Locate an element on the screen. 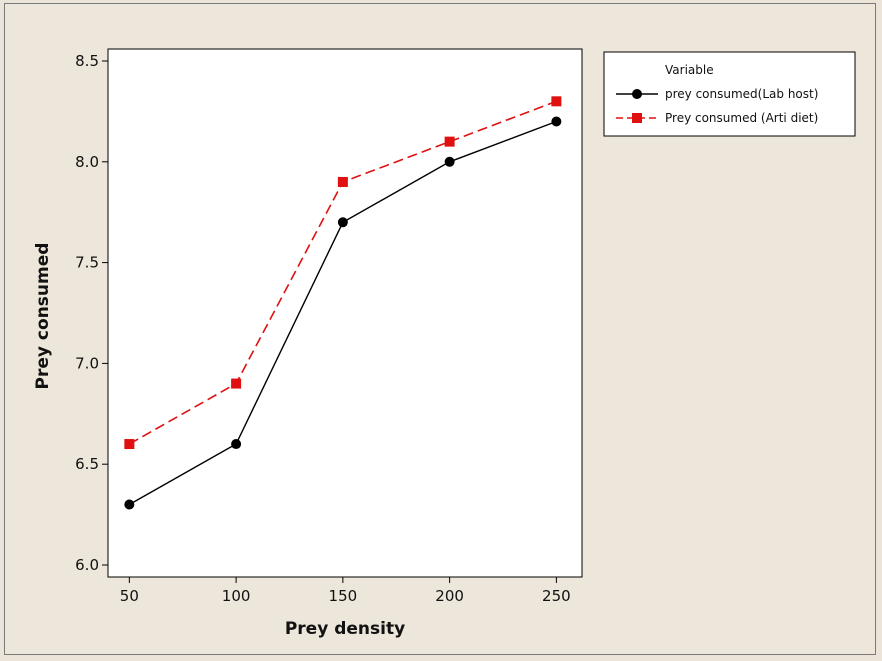  x-tick-label: 250 is located at coordinates (556, 596).